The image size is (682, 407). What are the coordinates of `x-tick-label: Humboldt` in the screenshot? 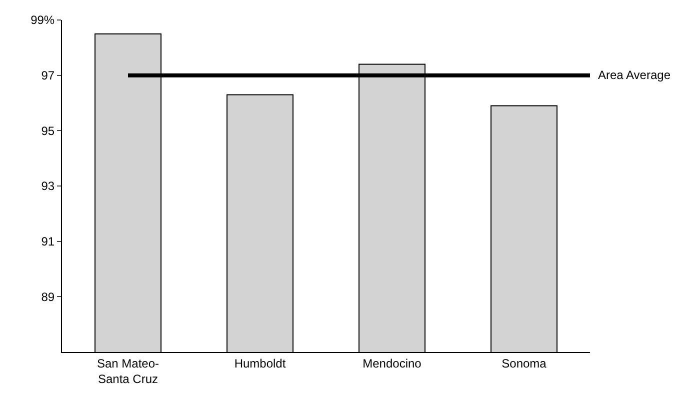 It's located at (260, 363).